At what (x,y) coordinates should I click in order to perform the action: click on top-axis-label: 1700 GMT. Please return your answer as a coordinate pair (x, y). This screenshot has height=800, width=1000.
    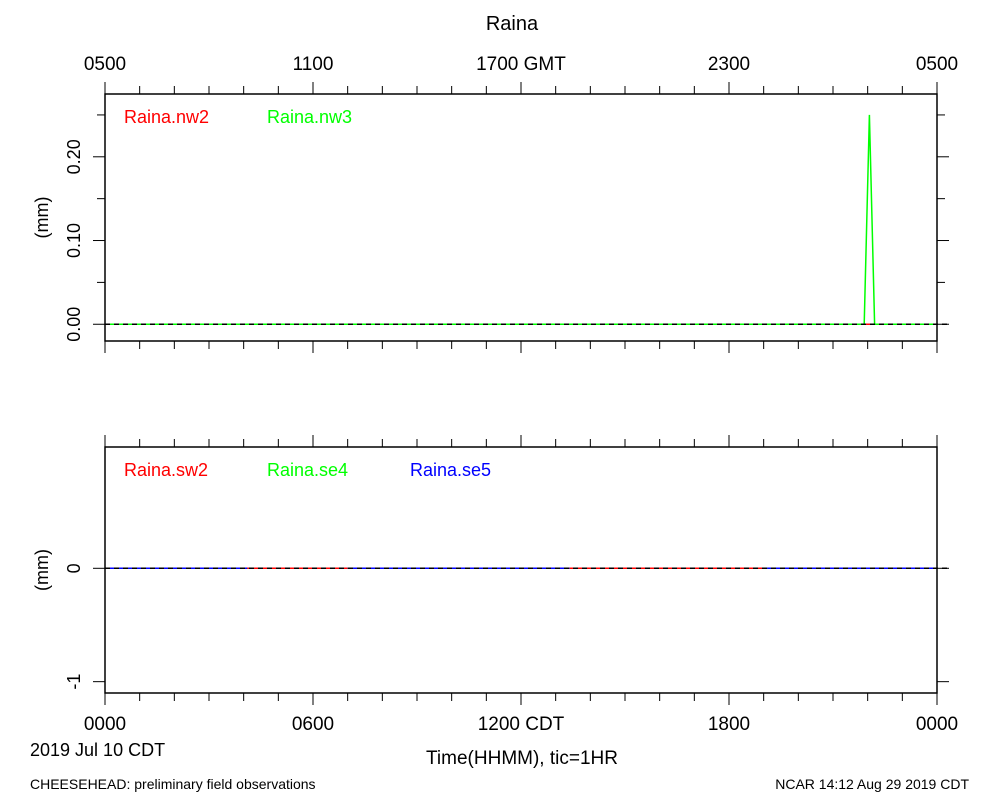
    Looking at the image, I should click on (521, 64).